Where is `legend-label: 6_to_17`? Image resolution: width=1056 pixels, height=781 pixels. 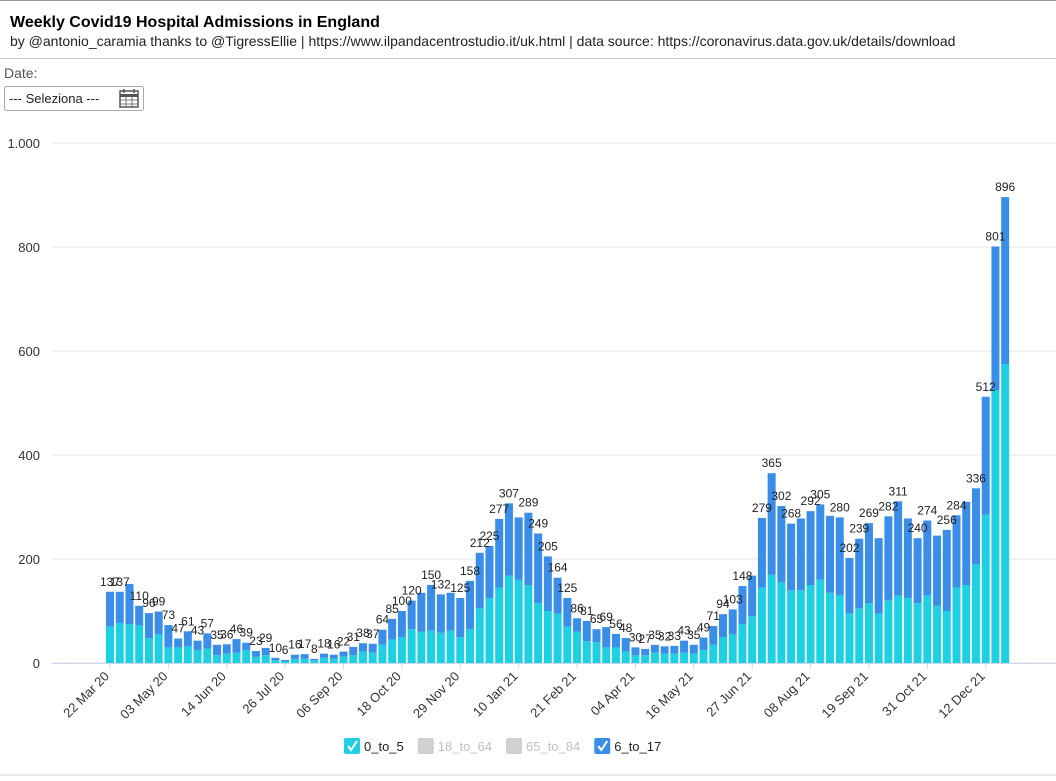
legend-label: 6_to_17 is located at coordinates (637, 746).